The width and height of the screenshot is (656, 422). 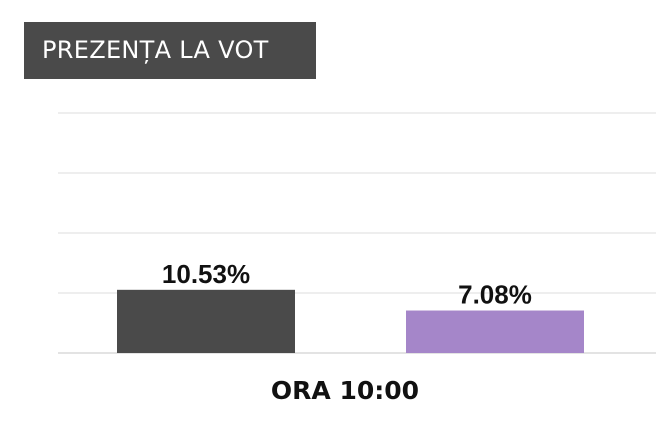 I want to click on category-label: ORA 10:00, so click(x=345, y=390).